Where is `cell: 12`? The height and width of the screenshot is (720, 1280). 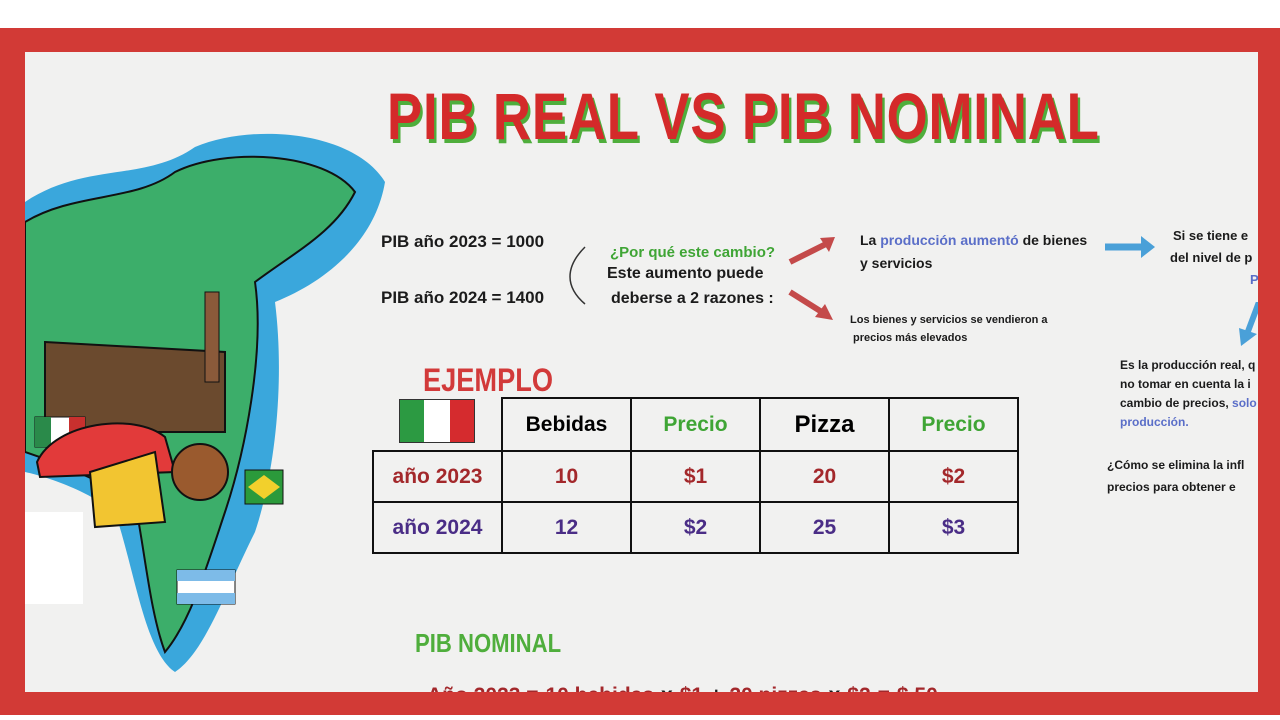 cell: 12 is located at coordinates (566, 527).